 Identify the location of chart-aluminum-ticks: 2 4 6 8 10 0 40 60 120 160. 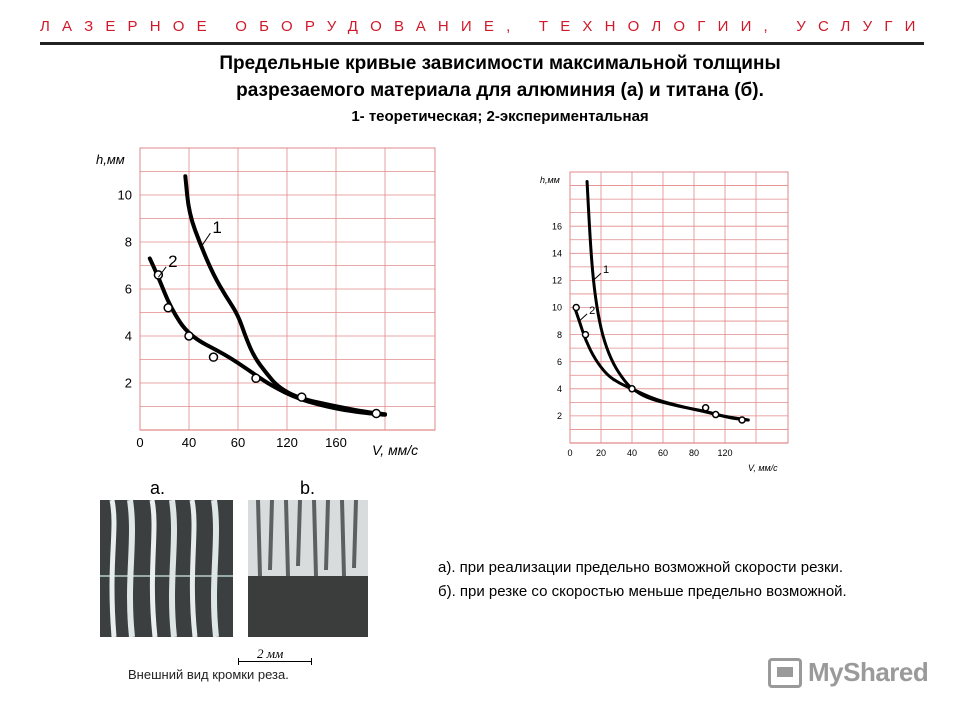
(232, 319).